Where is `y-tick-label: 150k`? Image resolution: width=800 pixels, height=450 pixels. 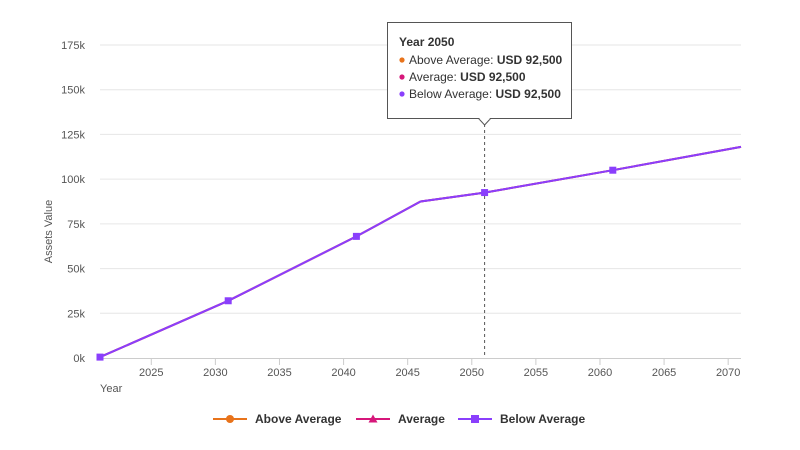
y-tick-label: 150k is located at coordinates (73, 91).